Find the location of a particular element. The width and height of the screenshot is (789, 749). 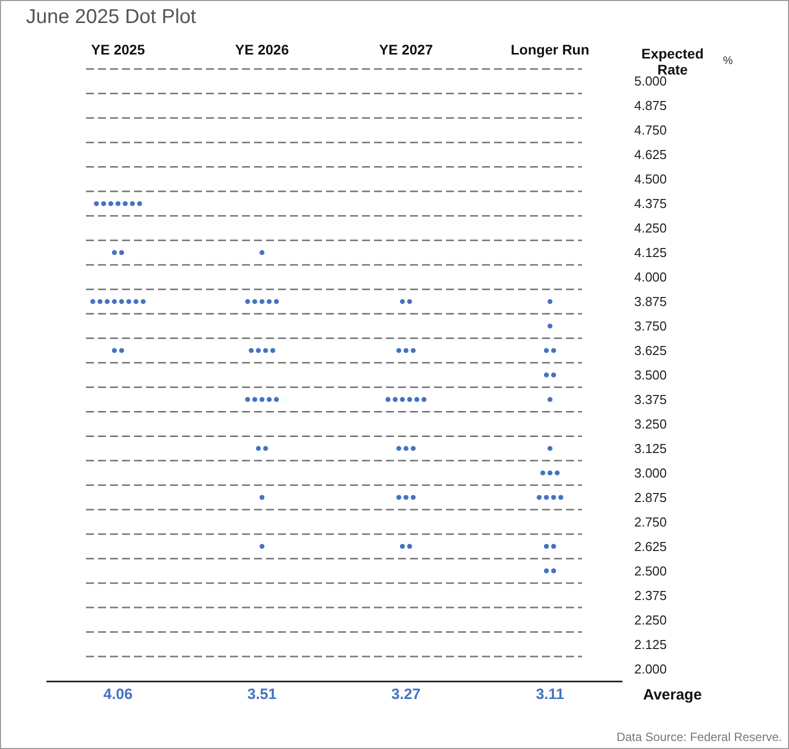

y-tick-label: 4.000 is located at coordinates (650, 277).